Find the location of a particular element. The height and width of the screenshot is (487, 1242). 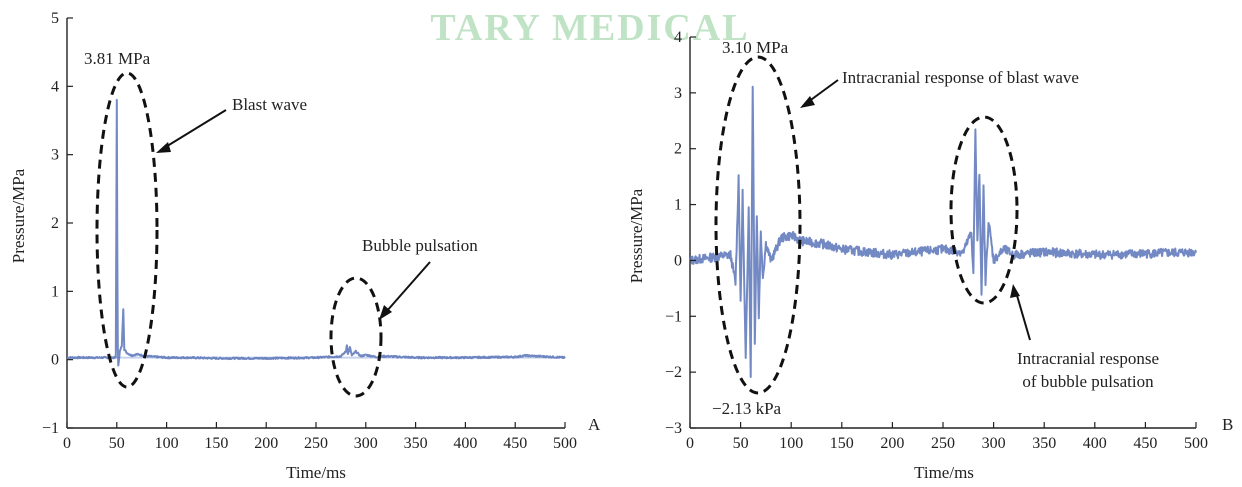

x-axis-label-a: Time/ms is located at coordinates (316, 472).